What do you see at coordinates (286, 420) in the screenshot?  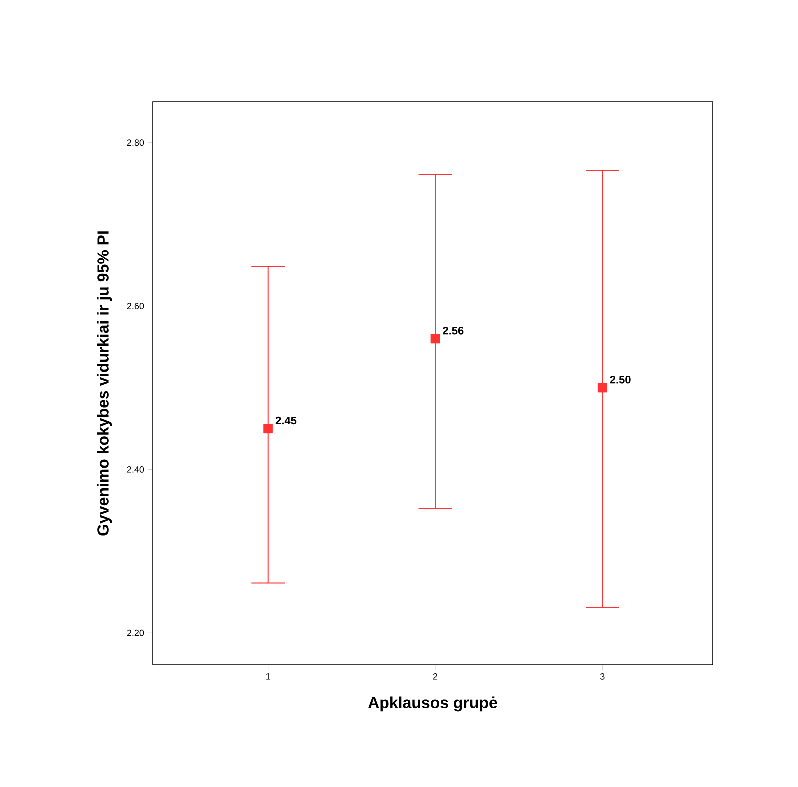 I see `data-label: 2.45` at bounding box center [286, 420].